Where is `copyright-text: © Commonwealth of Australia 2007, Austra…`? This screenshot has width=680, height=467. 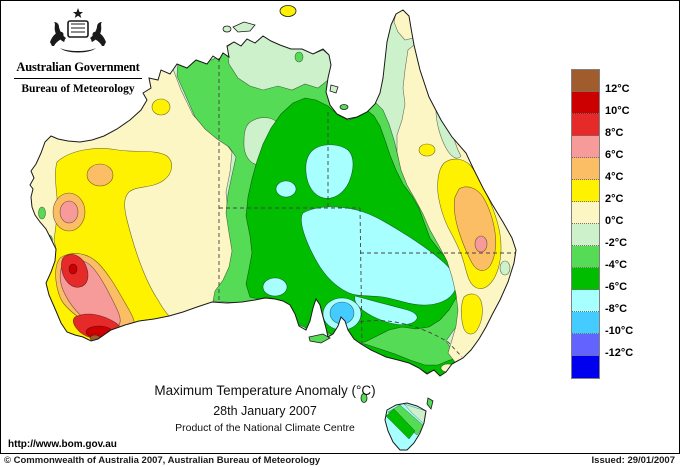 copyright-text: © Commonwealth of Australia 2007, Austra… is located at coordinates (162, 460).